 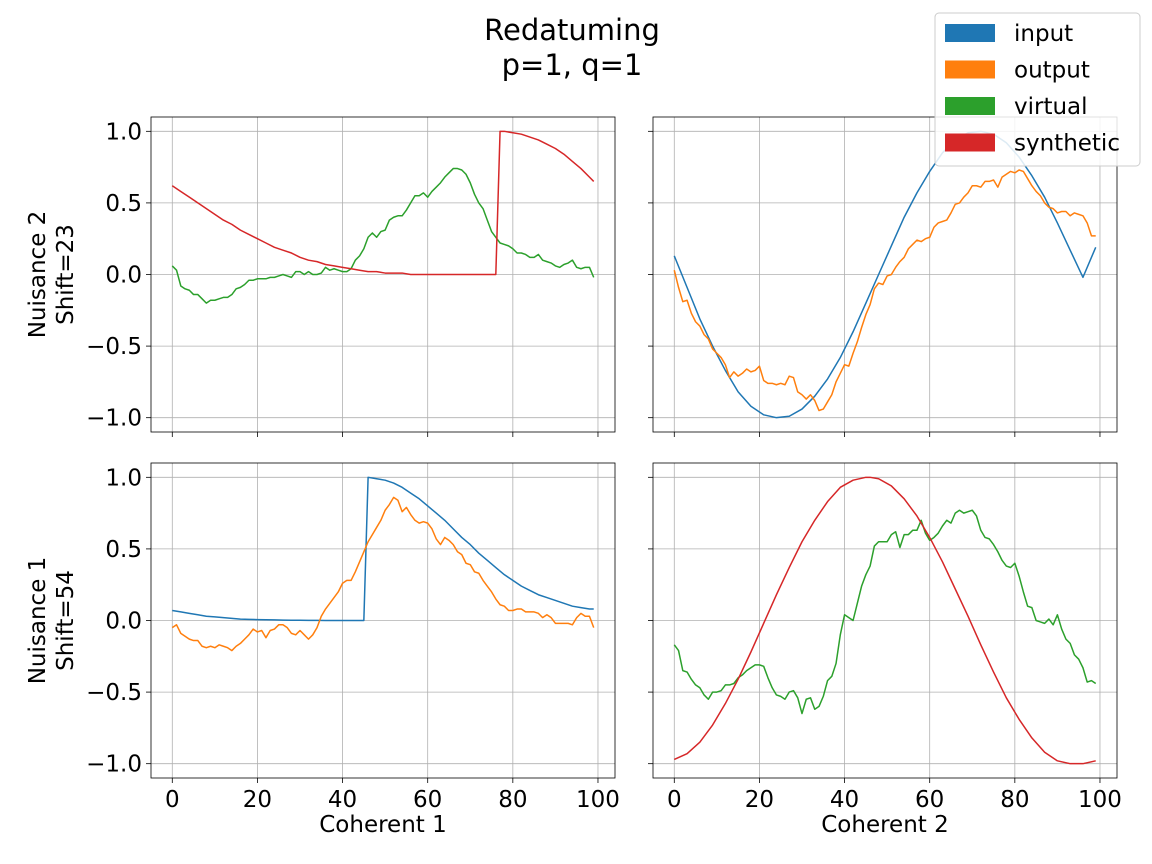 What do you see at coordinates (383, 825) in the screenshot?
I see `x-axis-label: Coherent 1` at bounding box center [383, 825].